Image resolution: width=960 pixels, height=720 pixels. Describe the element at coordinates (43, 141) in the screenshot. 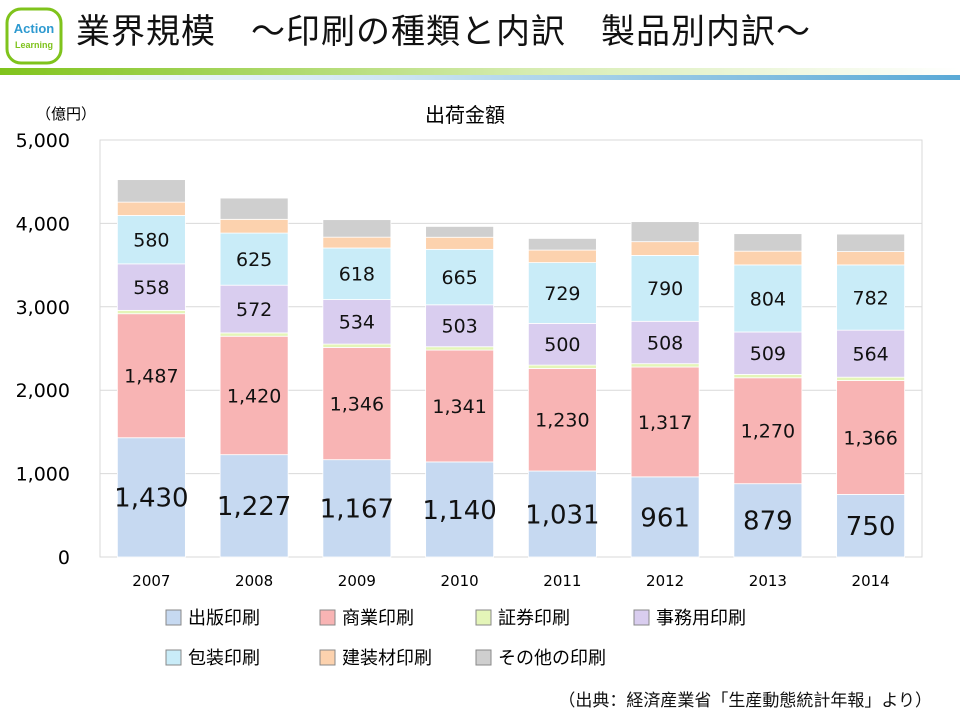

I see `y-tick-label: 5,000` at that location.